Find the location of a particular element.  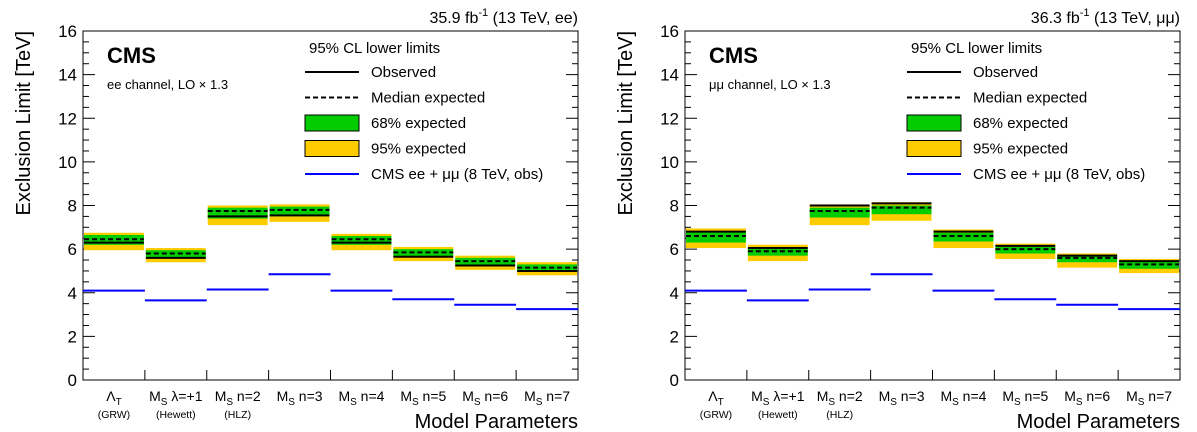

cat-rest: n=2 is located at coordinates (849, 396).